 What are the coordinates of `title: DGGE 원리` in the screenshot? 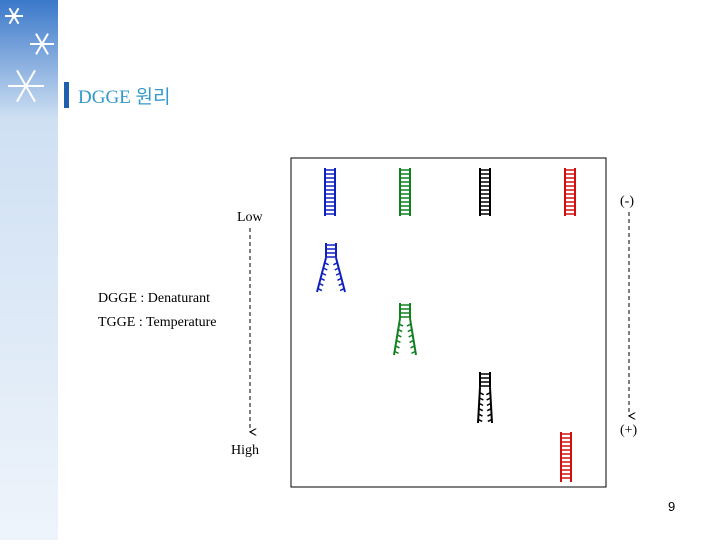 It's located at (124, 97).